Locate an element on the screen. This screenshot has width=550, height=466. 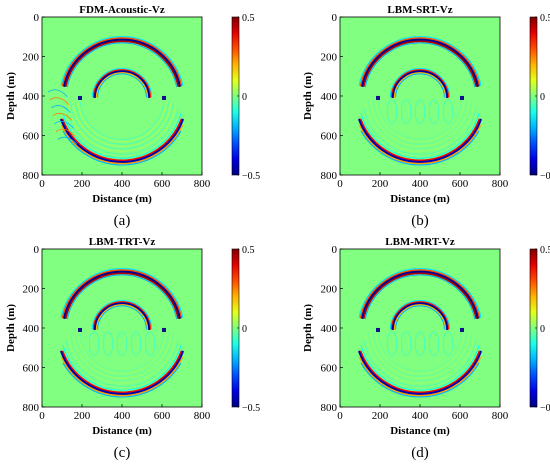
inner-arc-red is located at coordinates (420, 83).